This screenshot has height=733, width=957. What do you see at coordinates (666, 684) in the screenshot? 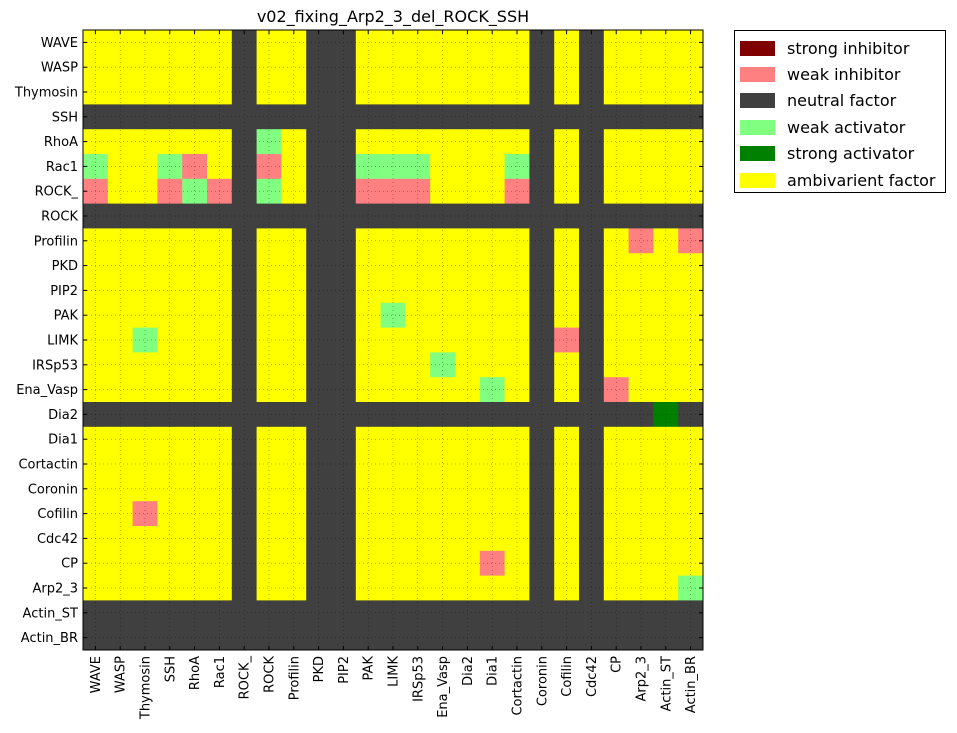
I see `column-label: Actin_ST` at bounding box center [666, 684].